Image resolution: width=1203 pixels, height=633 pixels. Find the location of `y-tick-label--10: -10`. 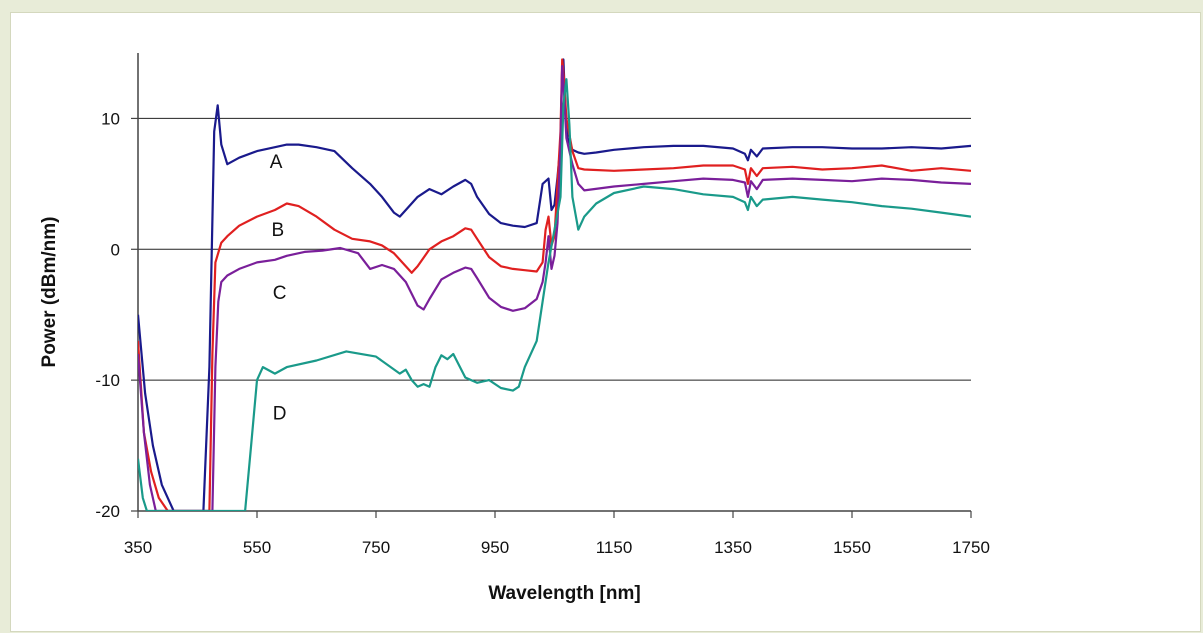

y-tick-label--10: -10 is located at coordinates (107, 380).